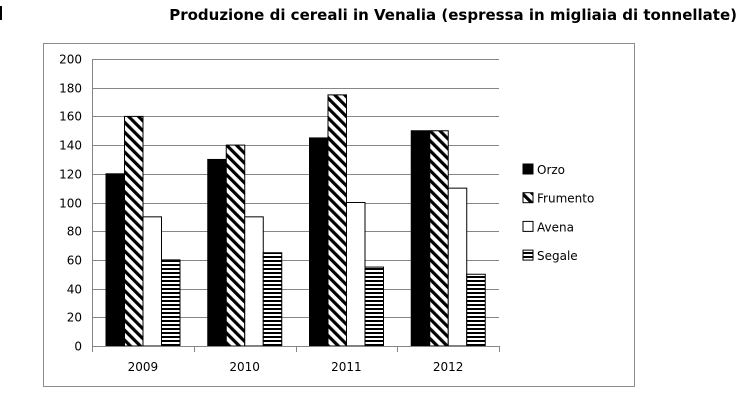 Image resolution: width=743 pixels, height=403 pixels. Describe the element at coordinates (555, 227) in the screenshot. I see `legend-label-avena: Avena` at that location.